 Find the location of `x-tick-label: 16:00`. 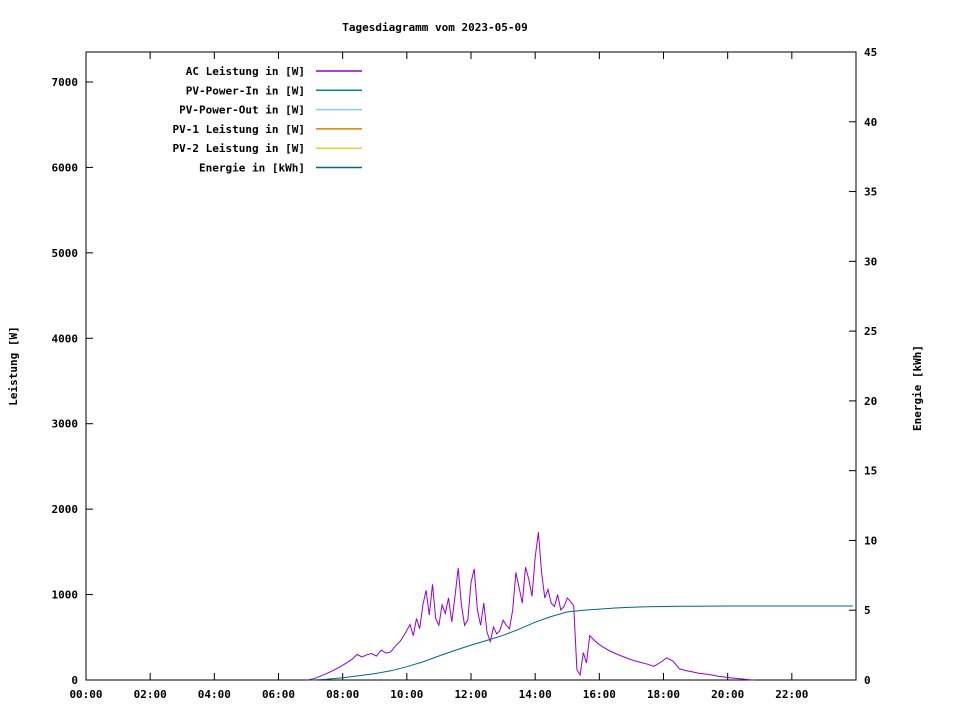

x-tick-label: 16:00 is located at coordinates (599, 694).